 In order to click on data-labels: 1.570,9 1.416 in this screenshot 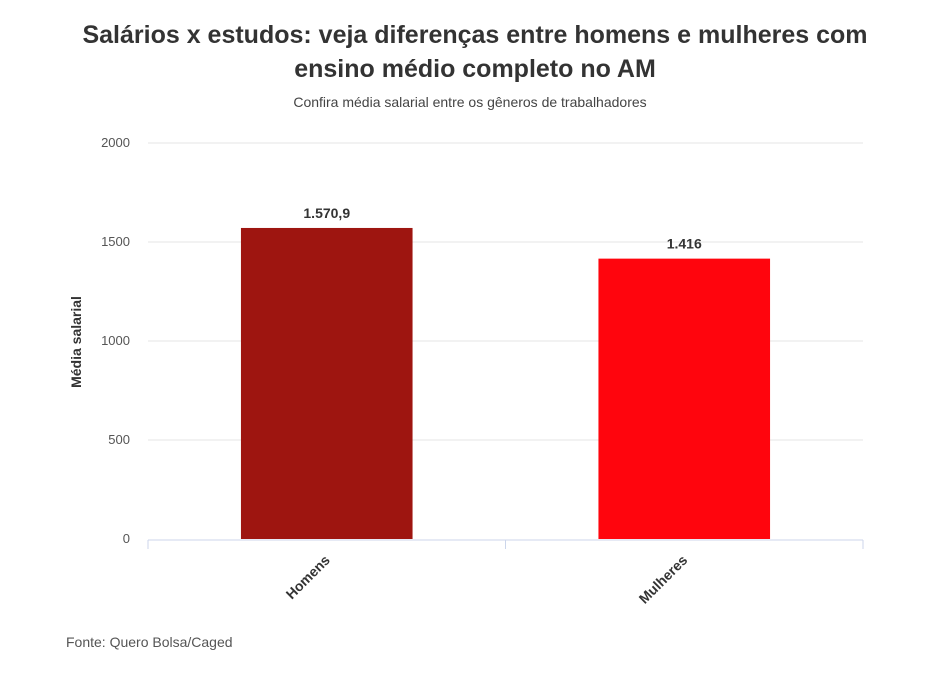, I will do `click(502, 228)`.